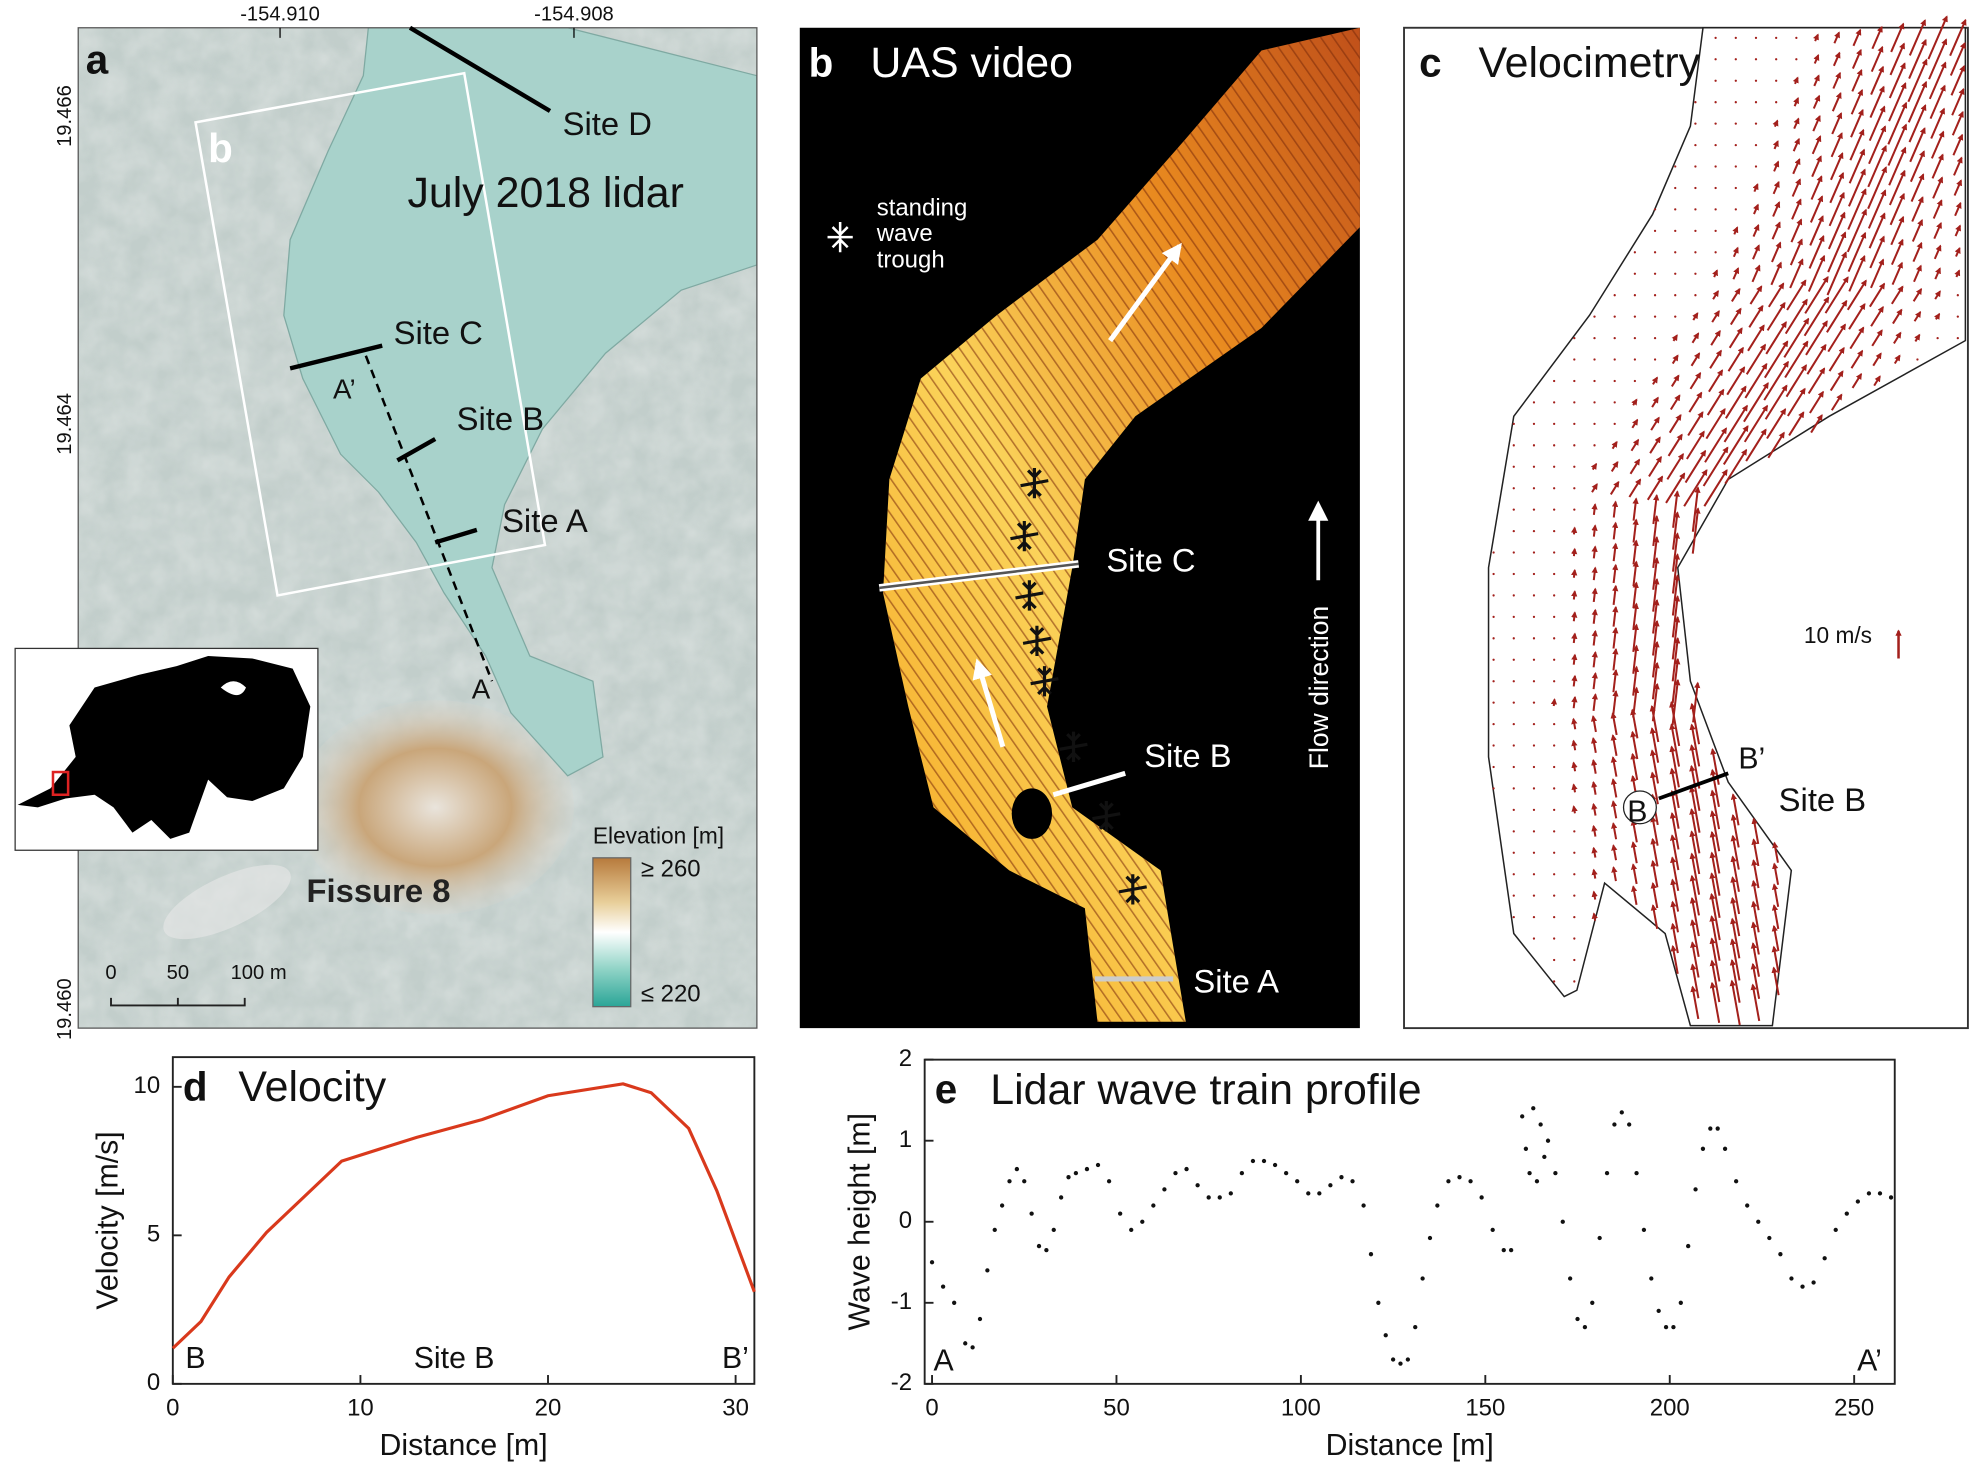 The image size is (1978, 1481). I want to click on chart-title: Velocity, so click(312, 1087).